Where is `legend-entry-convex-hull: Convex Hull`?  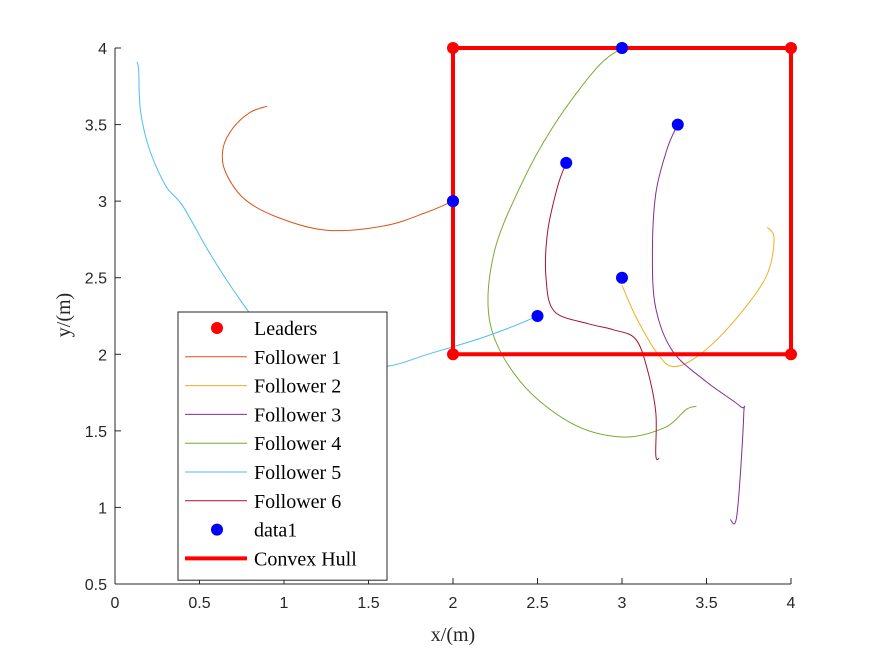
legend-entry-convex-hull: Convex Hull is located at coordinates (271, 559).